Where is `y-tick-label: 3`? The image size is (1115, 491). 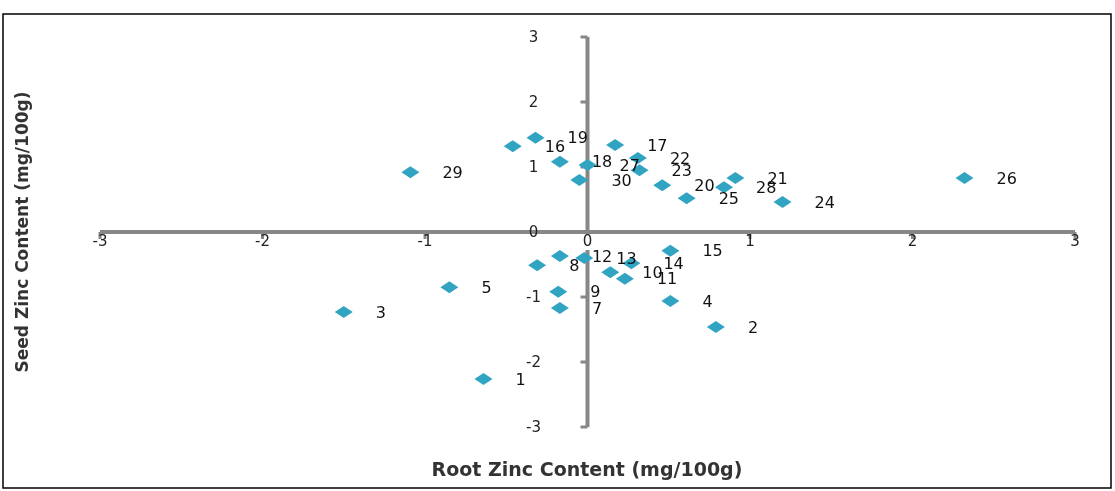
y-tick-label: 3 is located at coordinates (533, 37).